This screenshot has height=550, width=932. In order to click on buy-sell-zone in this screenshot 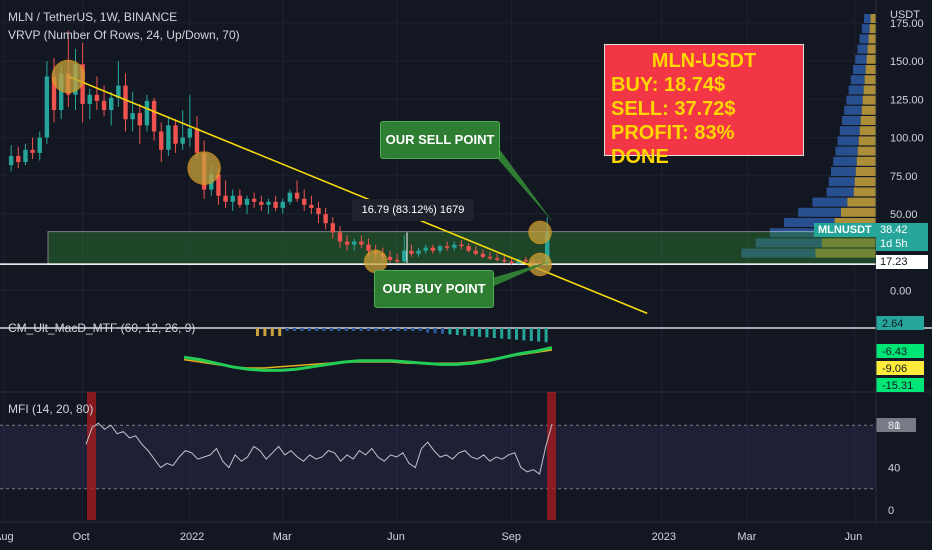, I will do `click(462, 248)`.